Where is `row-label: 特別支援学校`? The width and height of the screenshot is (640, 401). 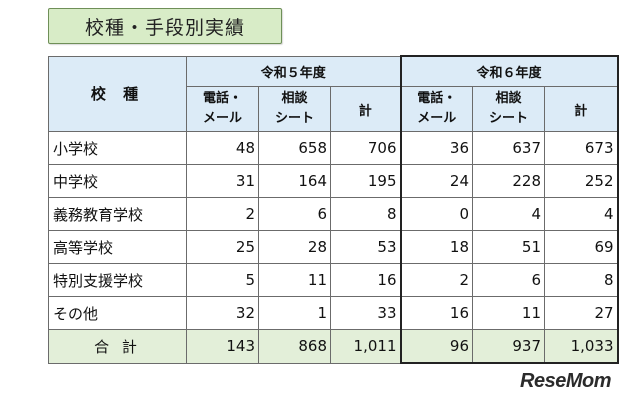 row-label: 特別支援学校 is located at coordinates (117, 280).